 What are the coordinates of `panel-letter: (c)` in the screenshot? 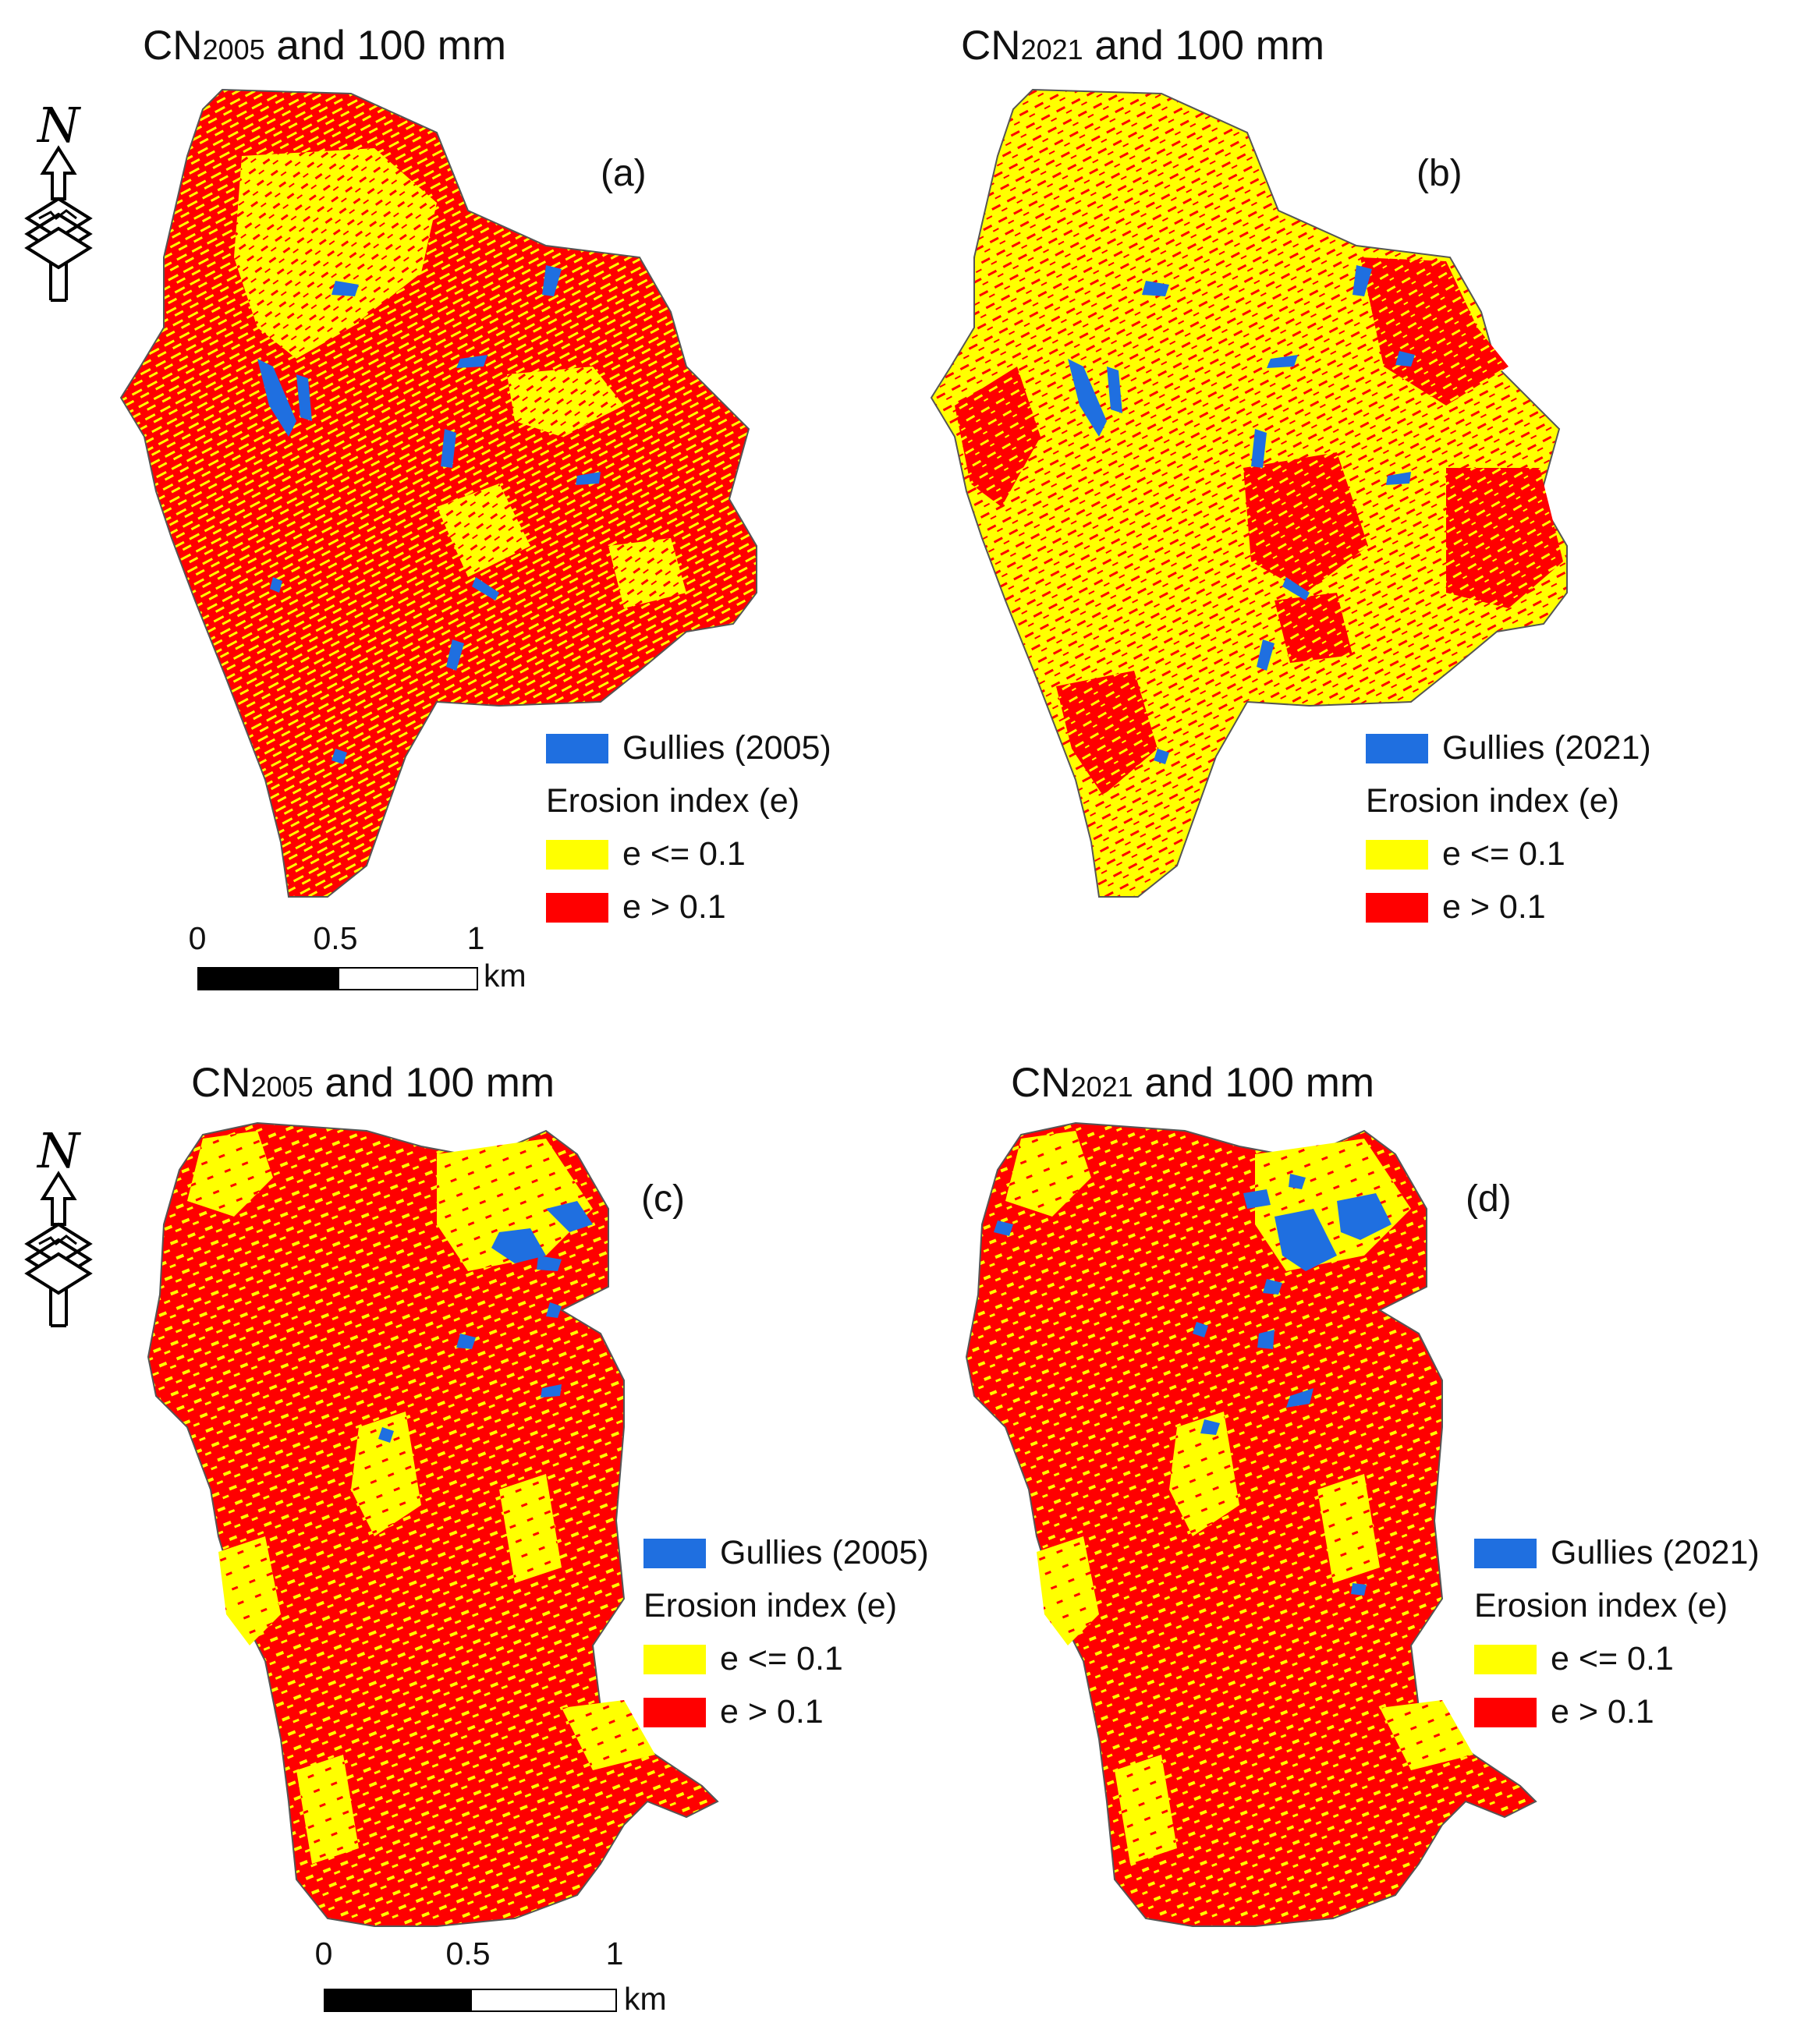 It's located at (663, 1199).